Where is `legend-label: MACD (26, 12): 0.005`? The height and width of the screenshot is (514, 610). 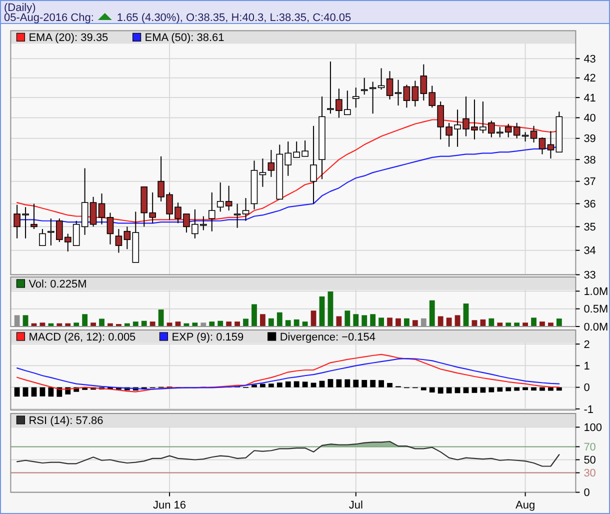
legend-label: MACD (26, 12): 0.005 is located at coordinates (82, 338).